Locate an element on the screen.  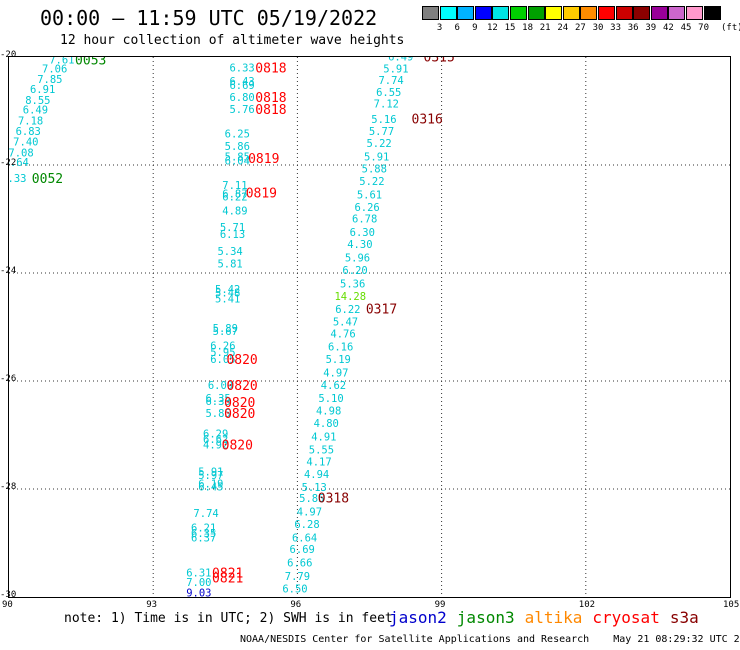
lon-tick-label: 96 is located at coordinates (296, 605).